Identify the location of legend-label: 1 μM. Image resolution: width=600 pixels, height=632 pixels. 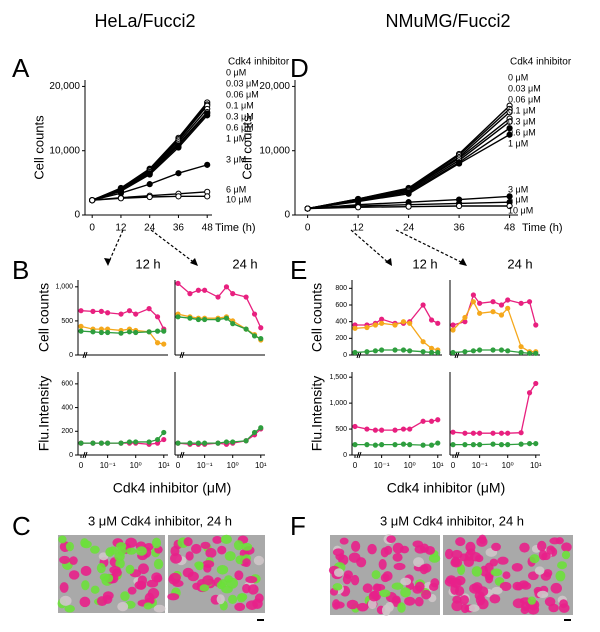
(518, 143).